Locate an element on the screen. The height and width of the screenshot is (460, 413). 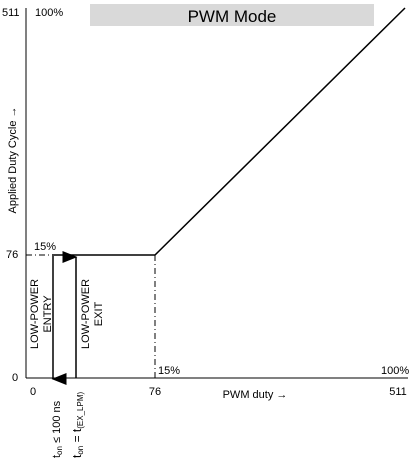
y-axis-label: Applied Duty Cycle → is located at coordinates (13, 160).